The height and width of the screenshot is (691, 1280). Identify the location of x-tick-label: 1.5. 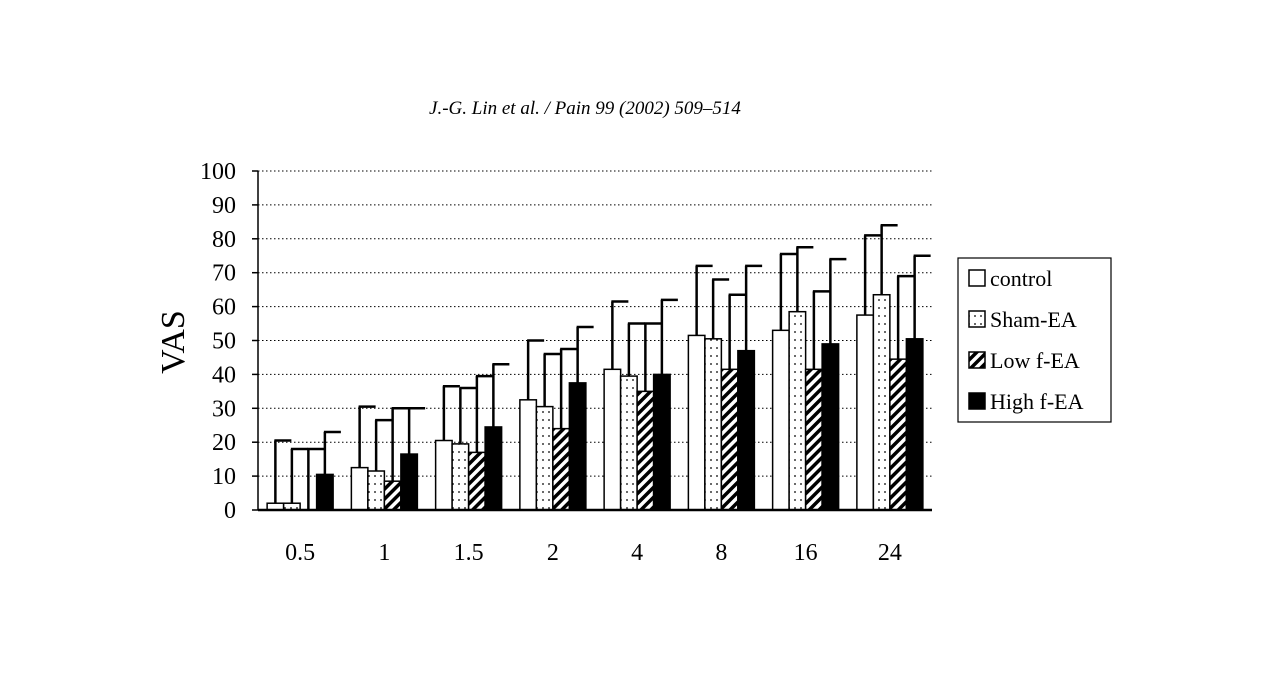
(469, 553).